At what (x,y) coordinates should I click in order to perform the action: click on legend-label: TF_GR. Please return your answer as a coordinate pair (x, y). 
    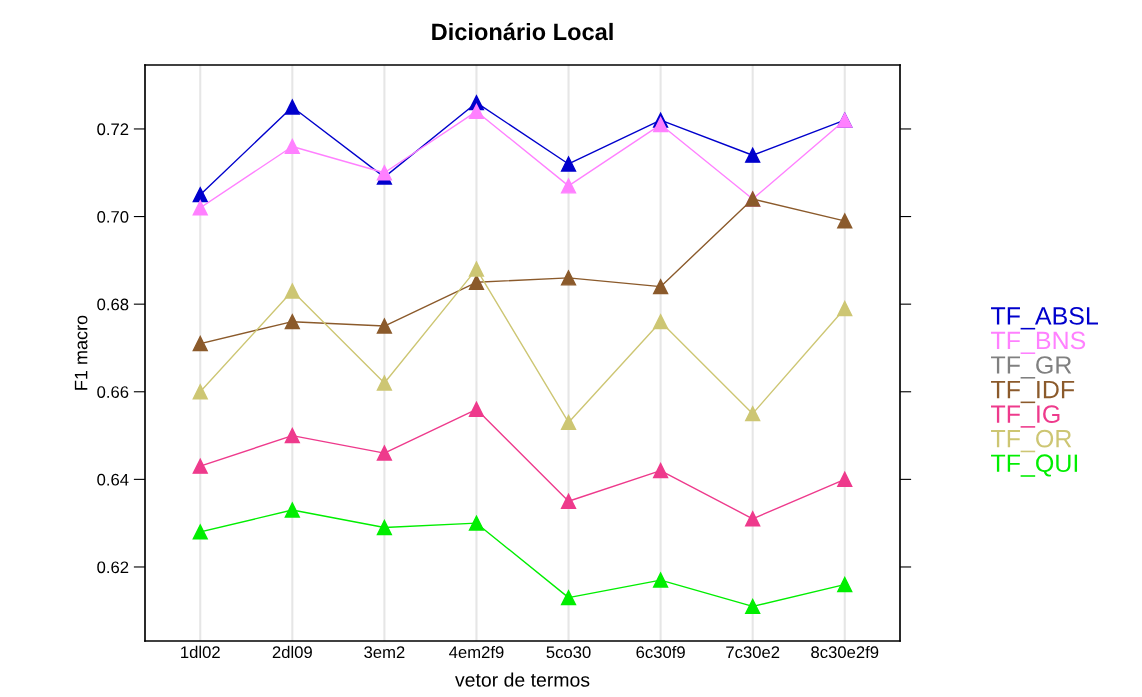
    Looking at the image, I should click on (1031, 367).